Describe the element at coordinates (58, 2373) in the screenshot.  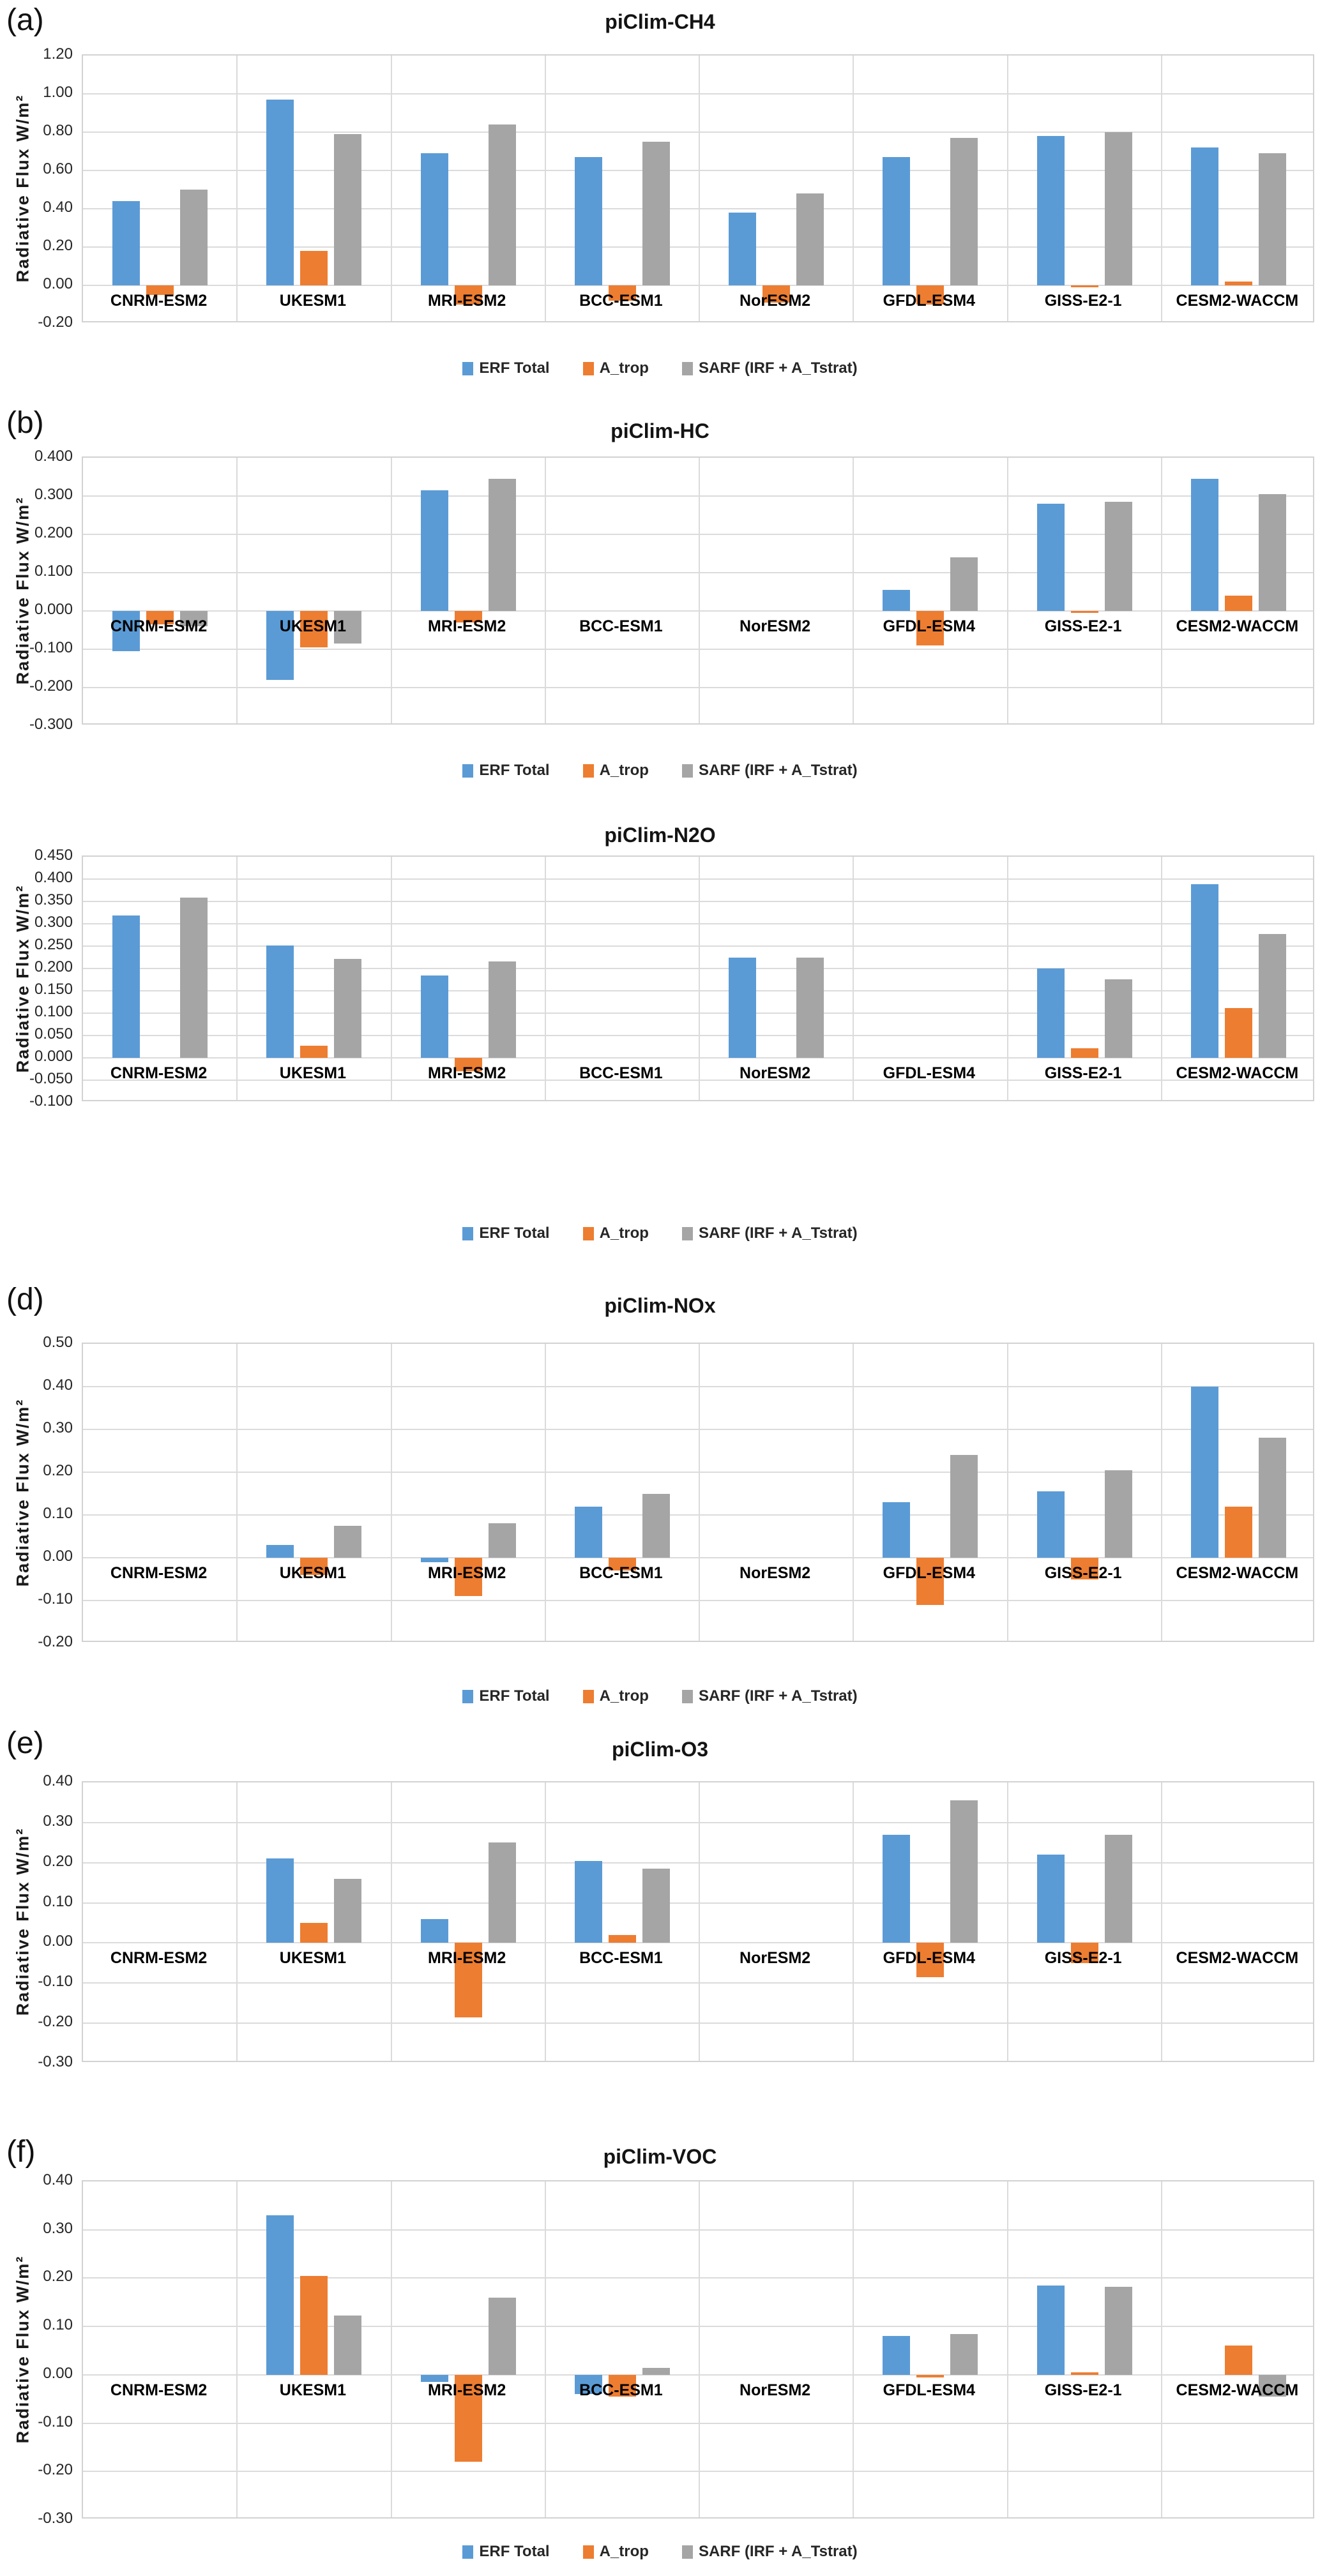
I see `y-tick-label: 0.00` at that location.